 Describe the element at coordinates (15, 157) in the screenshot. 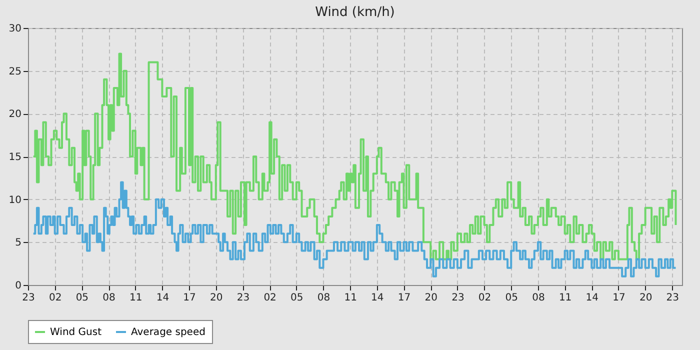

I see `y-tick-label: 15` at that location.